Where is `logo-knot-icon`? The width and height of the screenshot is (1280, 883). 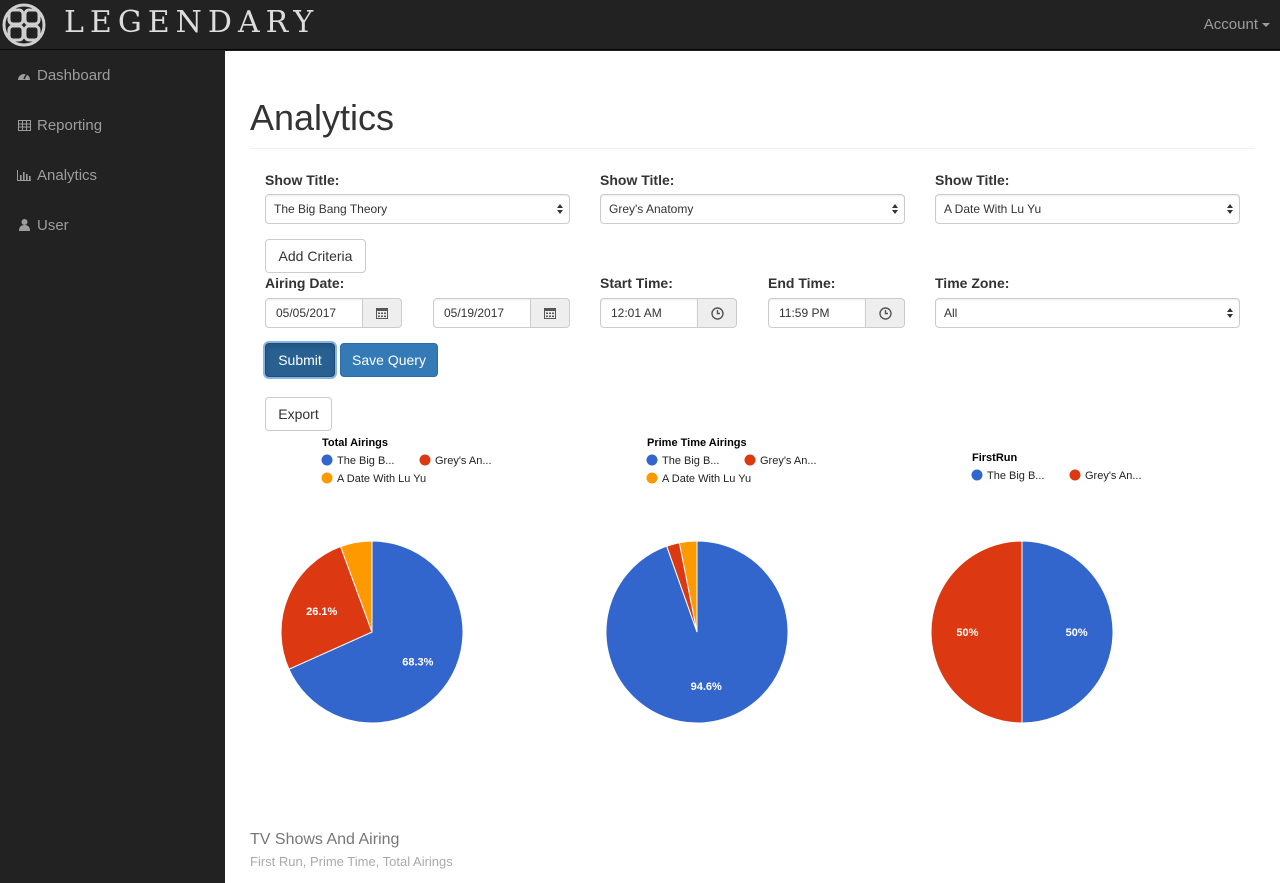
logo-knot-icon is located at coordinates (24, 25).